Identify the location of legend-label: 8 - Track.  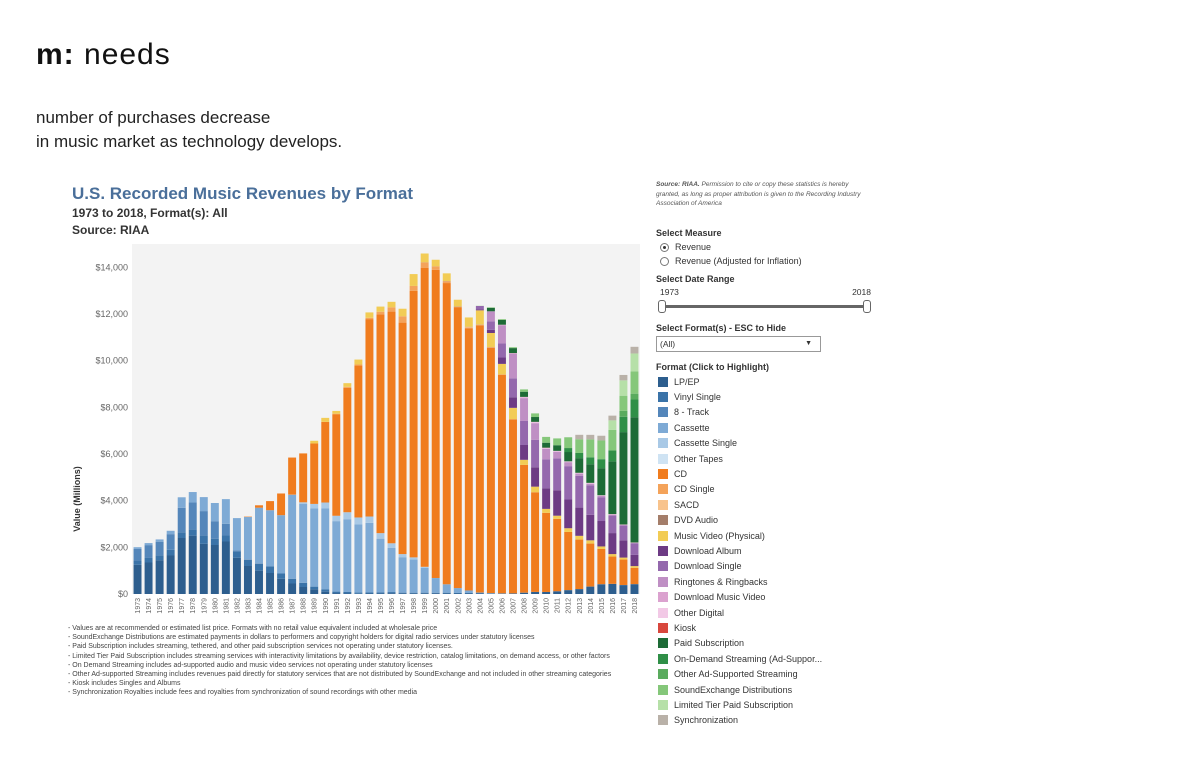
(692, 412).